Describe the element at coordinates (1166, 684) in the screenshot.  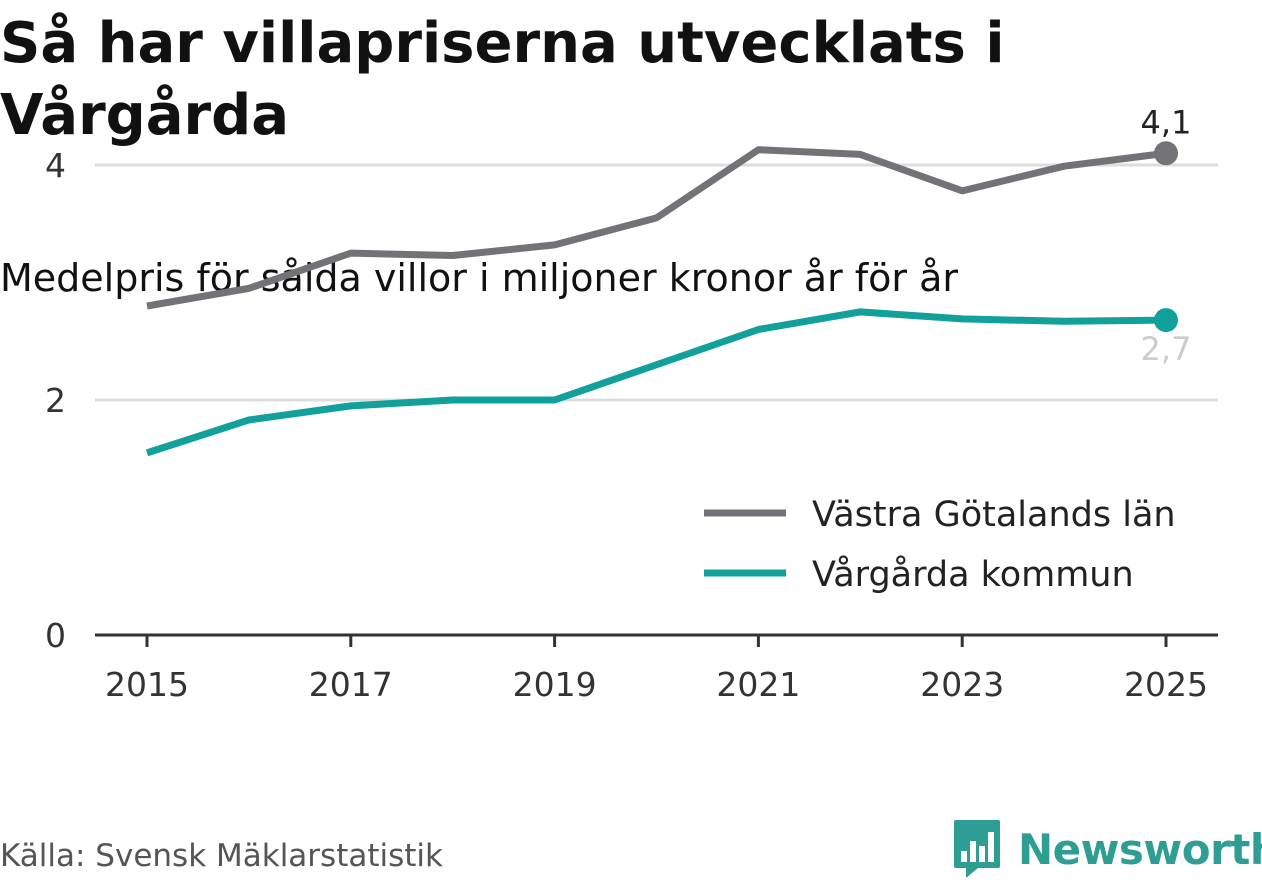
I see `x-tick-label: 2025` at that location.